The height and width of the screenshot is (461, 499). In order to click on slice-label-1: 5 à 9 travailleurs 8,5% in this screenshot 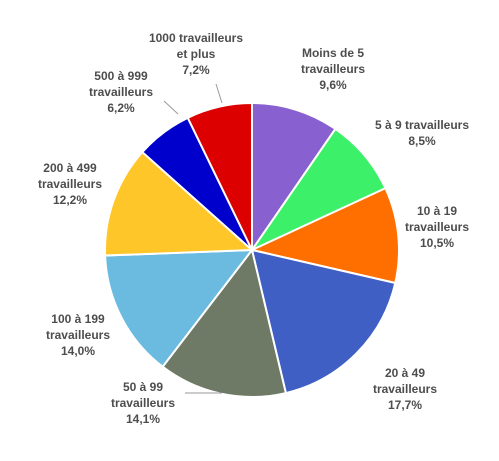, I will do `click(422, 133)`.